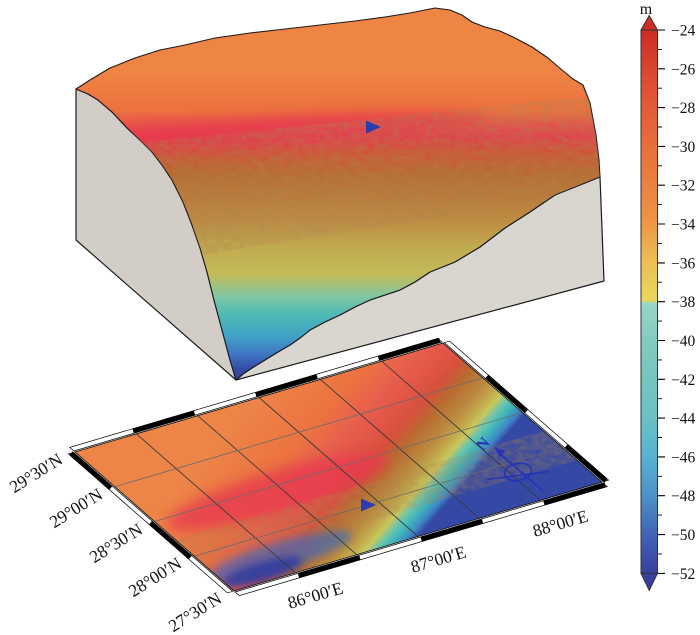 The image size is (700, 635). I want to click on colorbar-tick-label: −50, so click(683, 535).